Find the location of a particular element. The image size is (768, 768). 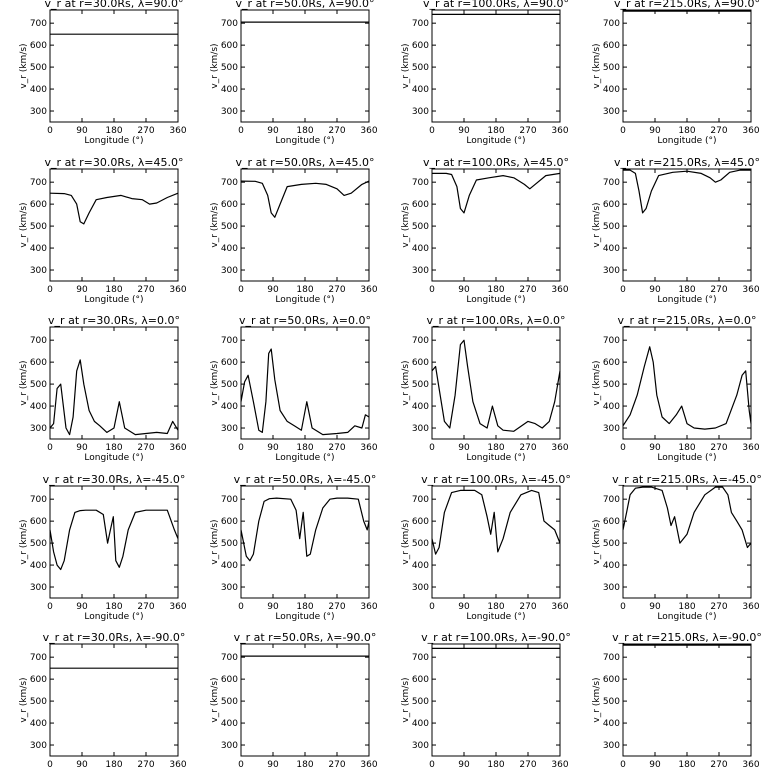

panel-title: v_r at r=50.0Rs, λ=90.0° is located at coordinates (305, 5).